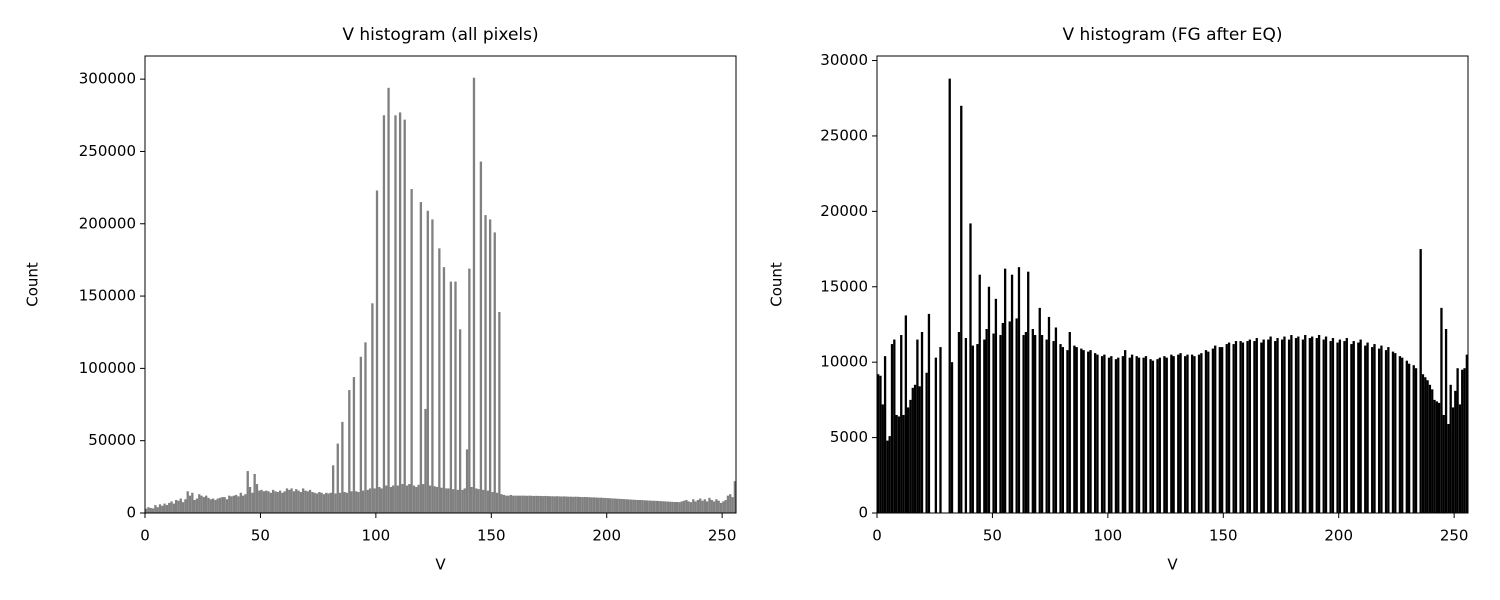 The image size is (1500, 600). I want to click on x-tick-label: 150, so click(1223, 536).